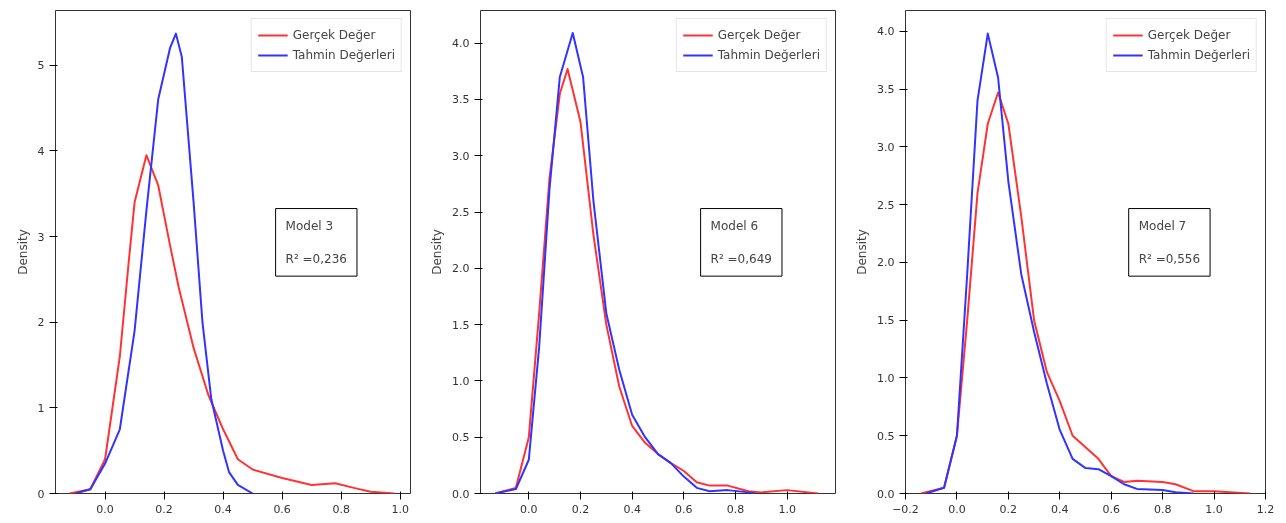 This screenshot has width=1286, height=523. I want to click on y-tick-label: 1, so click(41, 408).